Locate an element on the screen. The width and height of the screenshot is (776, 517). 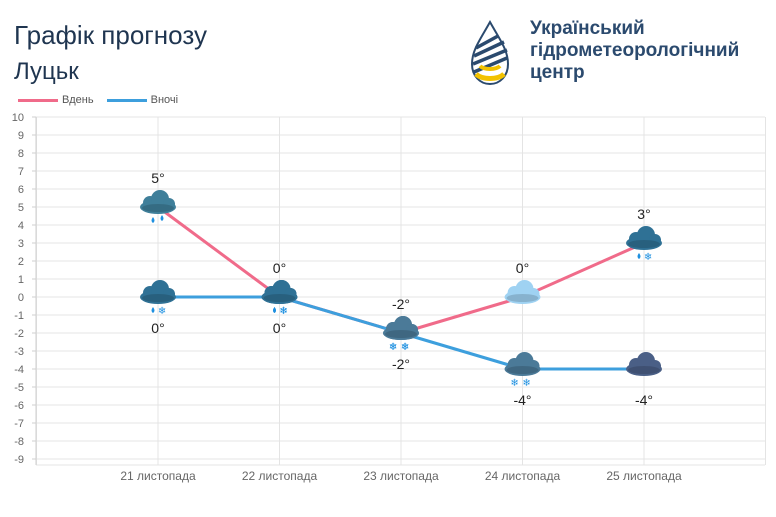
legend-item-day: Вдень is located at coordinates (56, 100).